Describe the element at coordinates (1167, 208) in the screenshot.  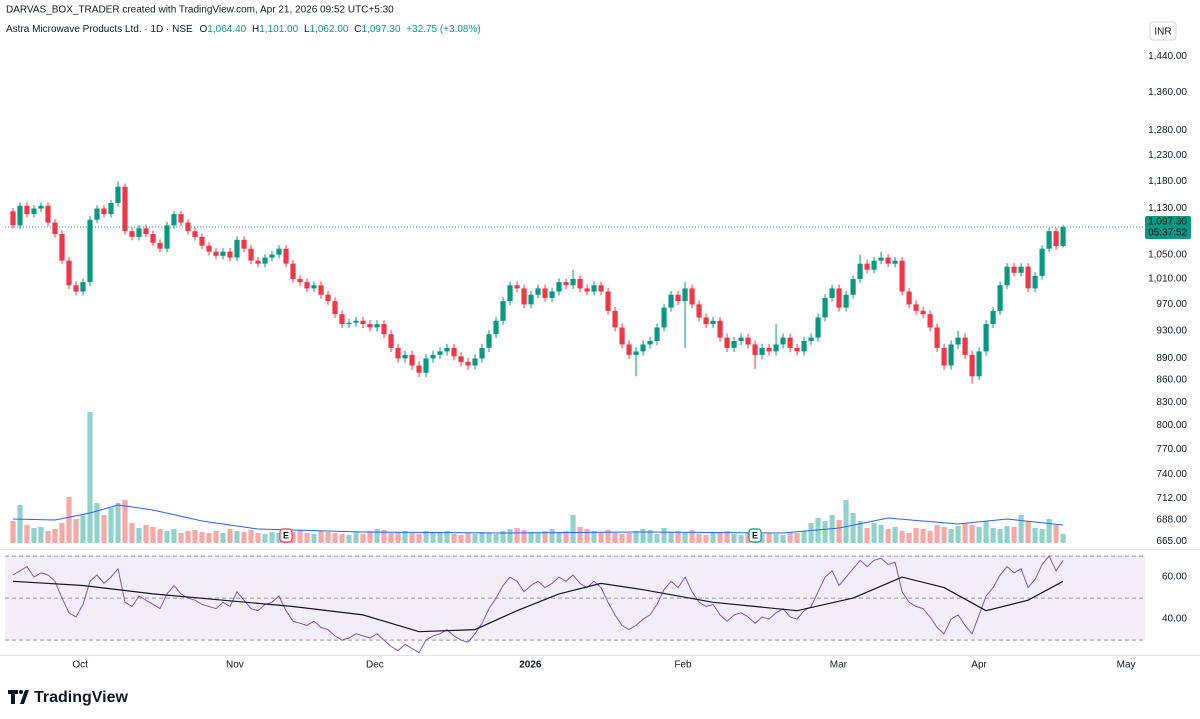
I see `y-tick-label: 1,130.00` at that location.